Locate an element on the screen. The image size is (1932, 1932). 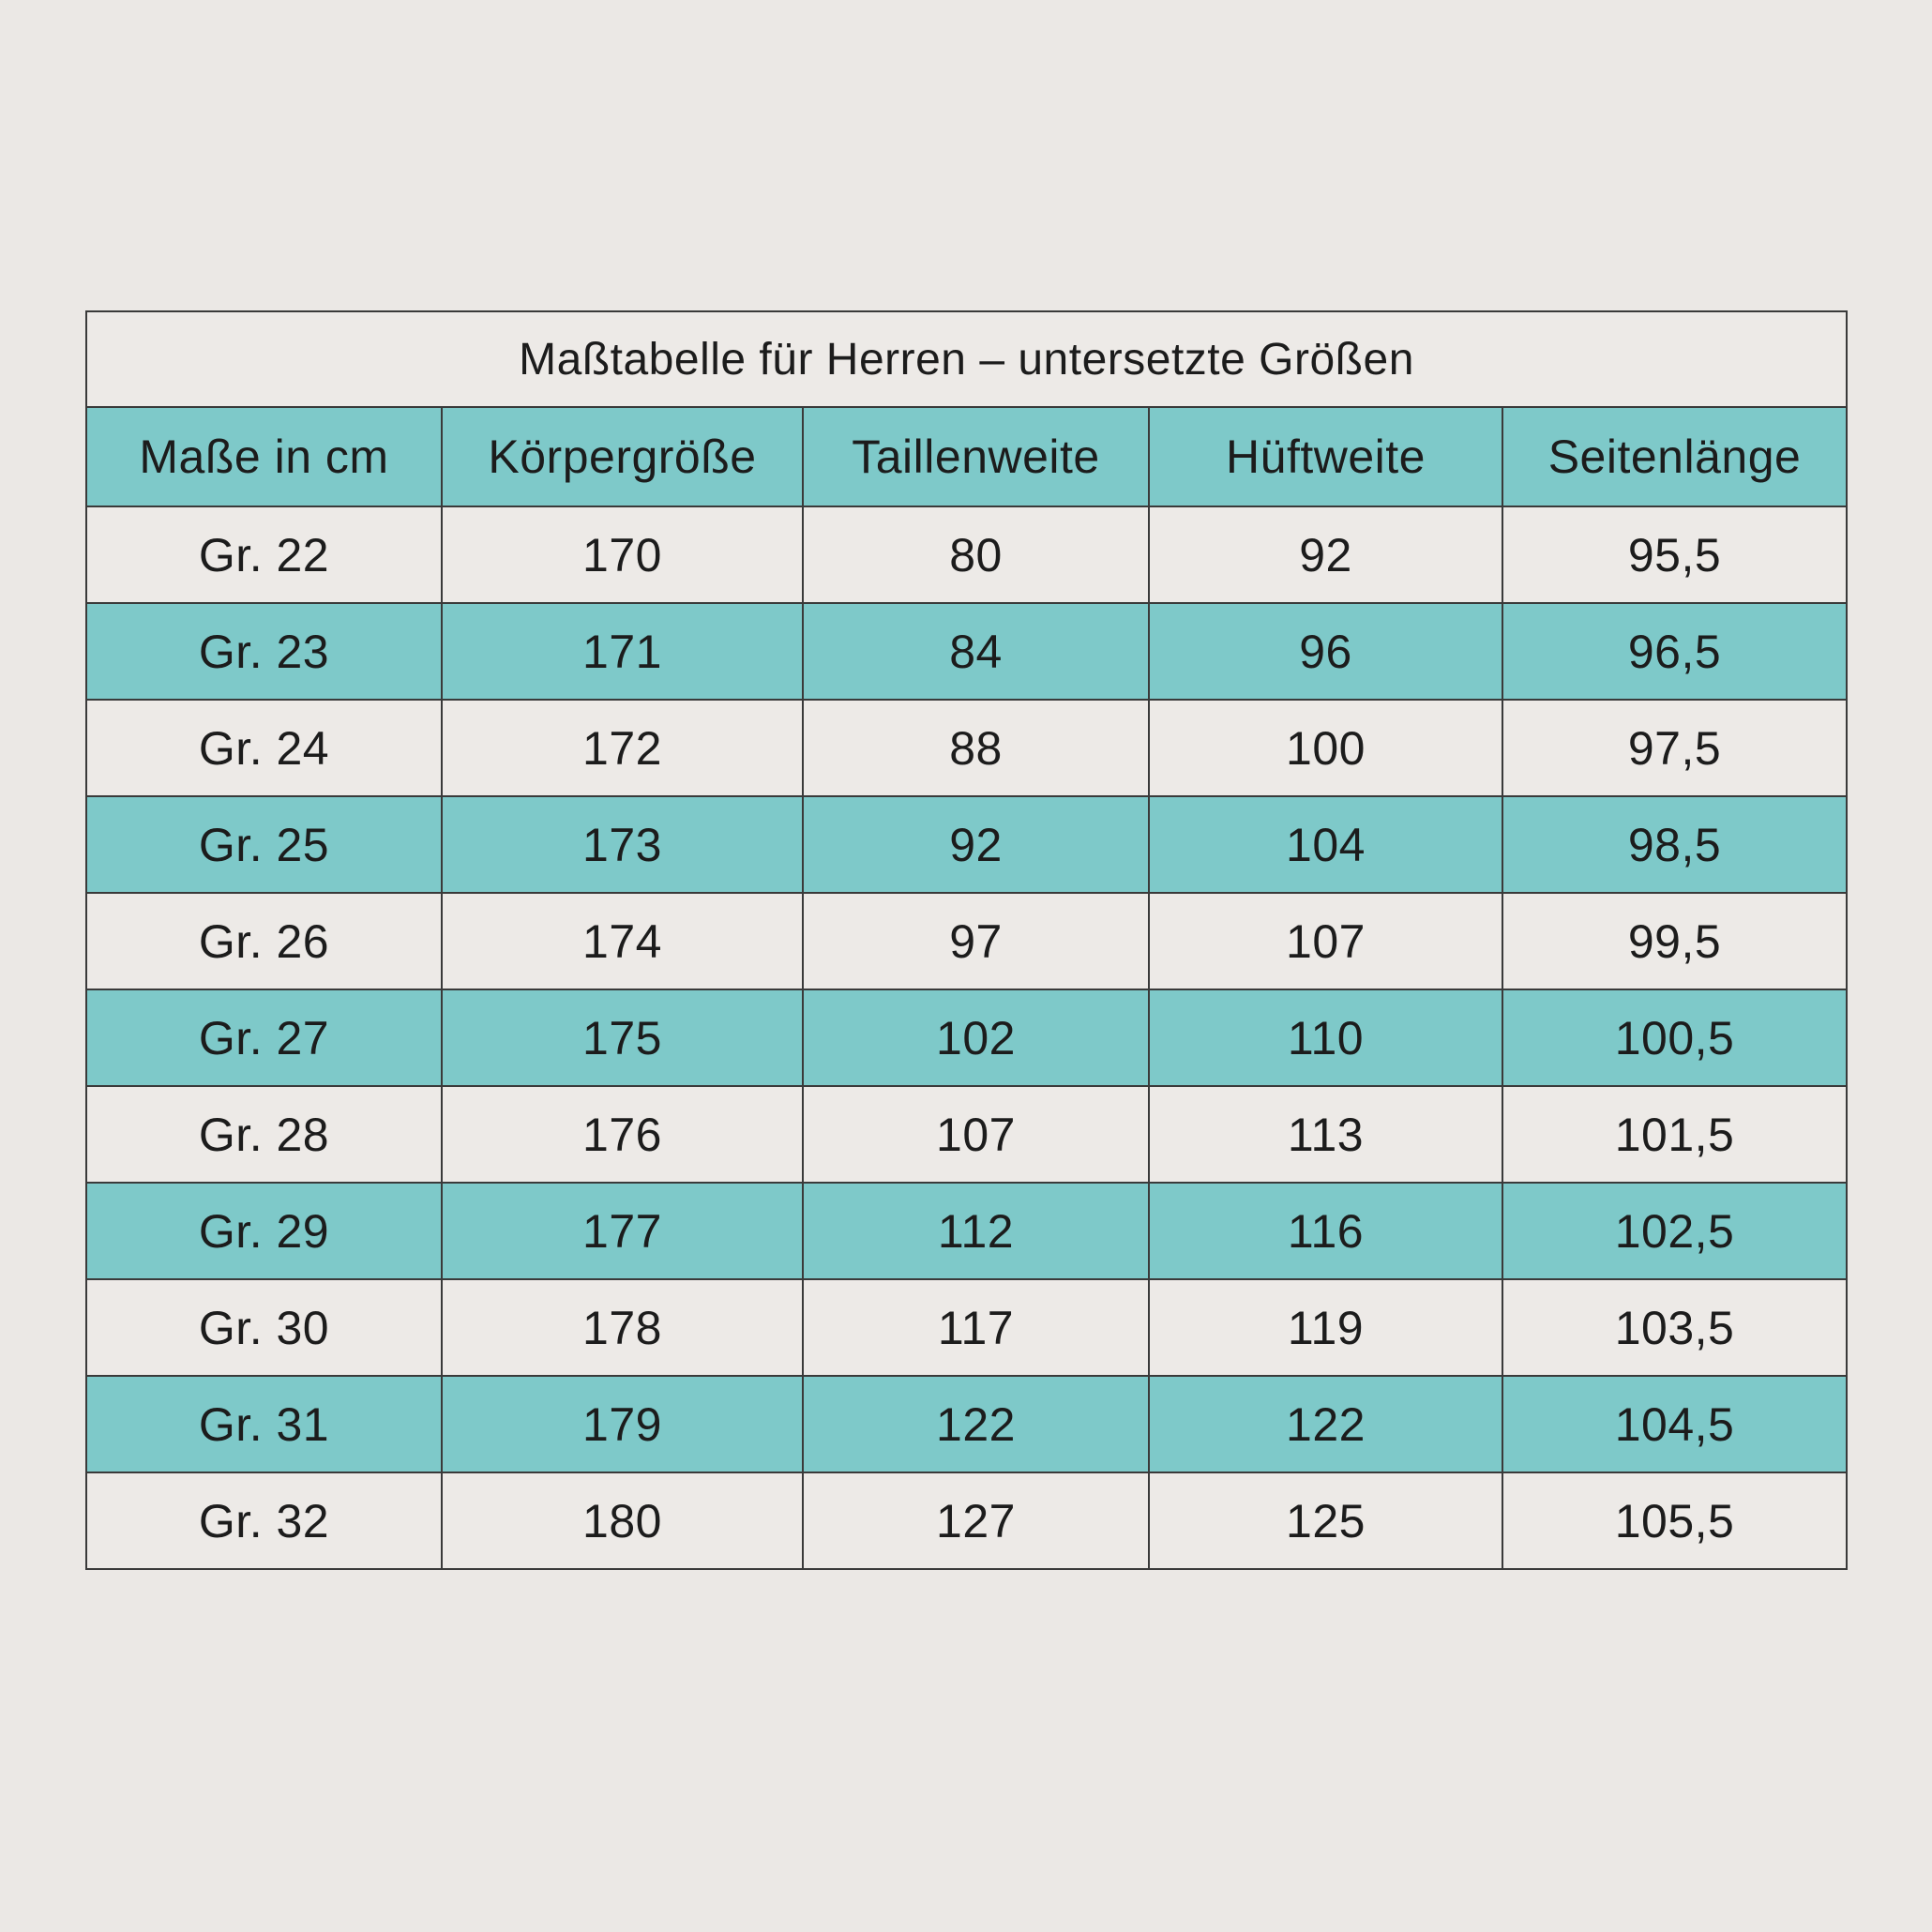
table-cell: 103,5 is located at coordinates (1675, 1327).